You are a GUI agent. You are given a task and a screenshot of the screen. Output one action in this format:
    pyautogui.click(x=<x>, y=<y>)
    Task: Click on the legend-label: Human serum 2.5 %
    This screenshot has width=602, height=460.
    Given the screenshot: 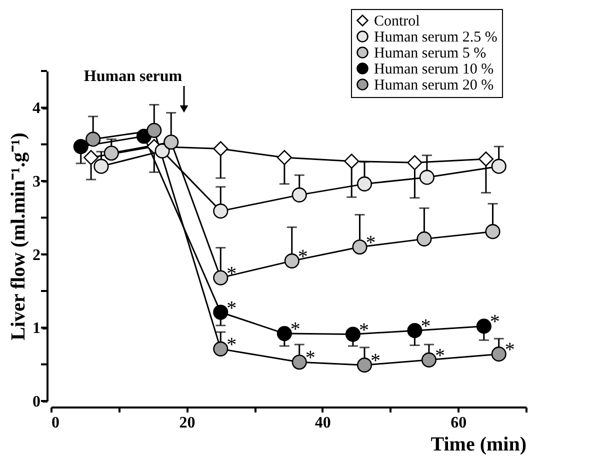 What is the action you would take?
    pyautogui.click(x=436, y=38)
    